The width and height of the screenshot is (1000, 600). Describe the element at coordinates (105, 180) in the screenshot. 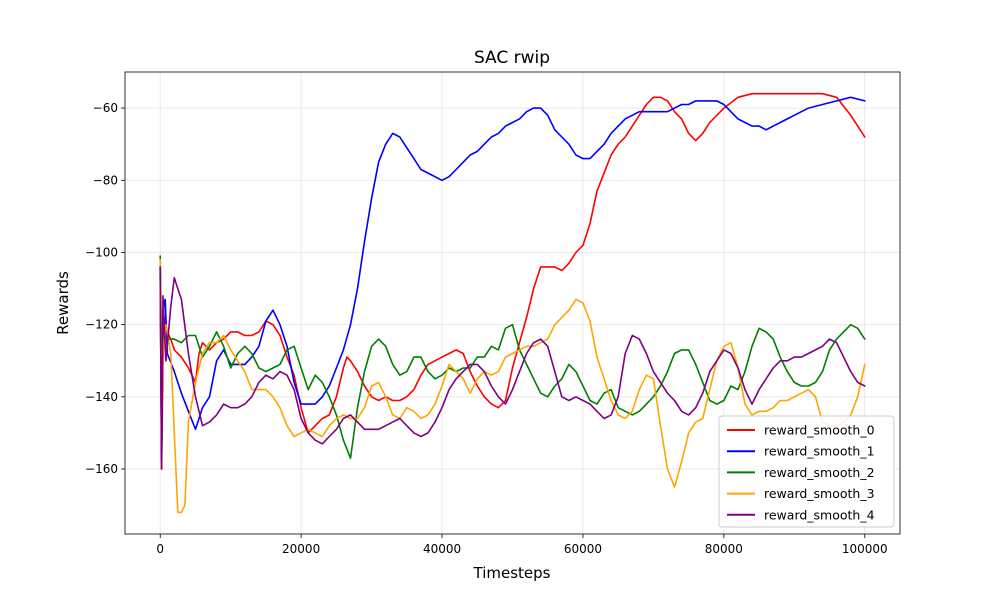

I see `y-tick-label: −80` at that location.